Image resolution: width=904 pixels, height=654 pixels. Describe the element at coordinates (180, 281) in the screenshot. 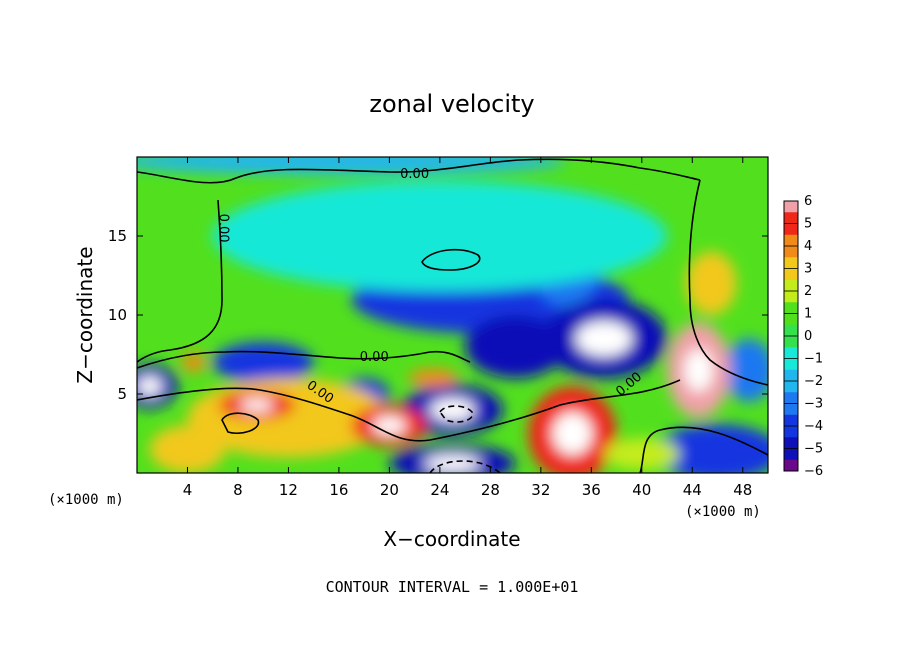

I see `contour-line-zero-left` at that location.